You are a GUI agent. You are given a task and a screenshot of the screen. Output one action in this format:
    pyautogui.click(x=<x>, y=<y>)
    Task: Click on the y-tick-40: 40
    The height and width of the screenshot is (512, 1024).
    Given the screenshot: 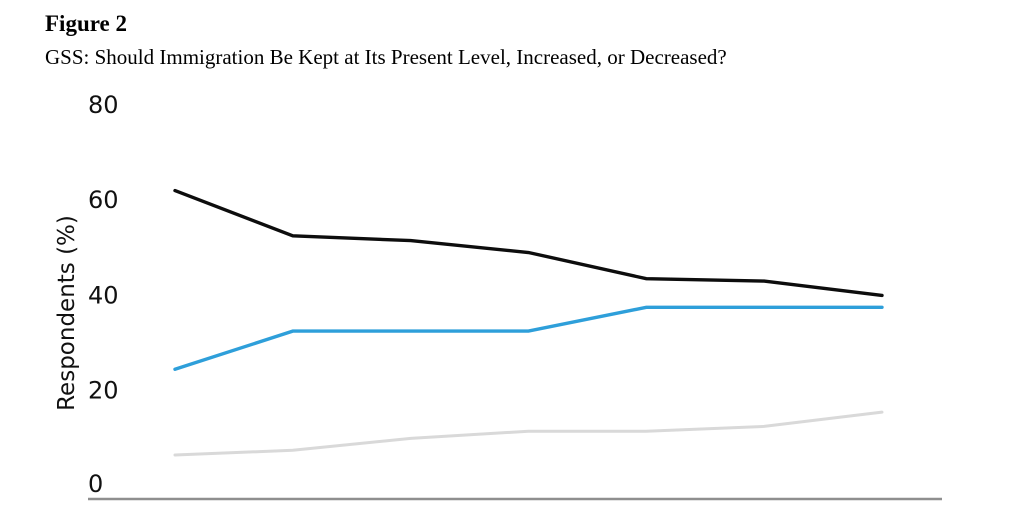 What is the action you would take?
    pyautogui.click(x=103, y=295)
    